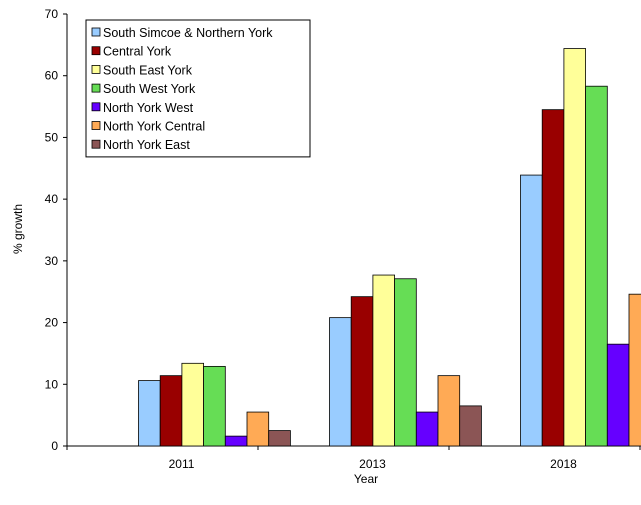 This screenshot has width=641, height=505. I want to click on y-tick-label: 0, so click(54, 446).